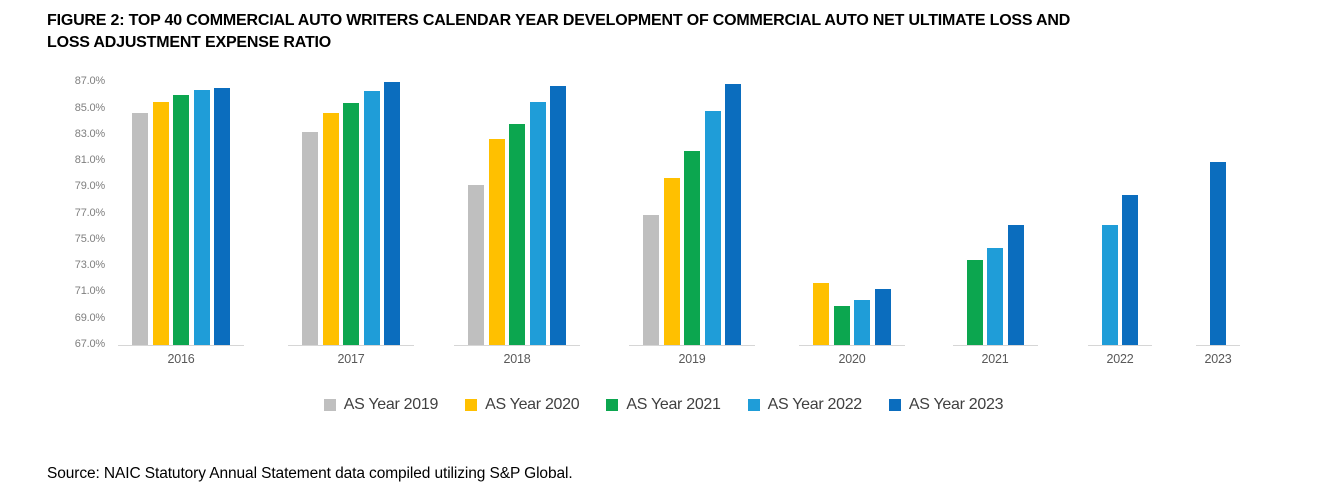 This screenshot has height=502, width=1327. Describe the element at coordinates (391, 404) in the screenshot. I see `legend-label: AS Year 2019` at that location.